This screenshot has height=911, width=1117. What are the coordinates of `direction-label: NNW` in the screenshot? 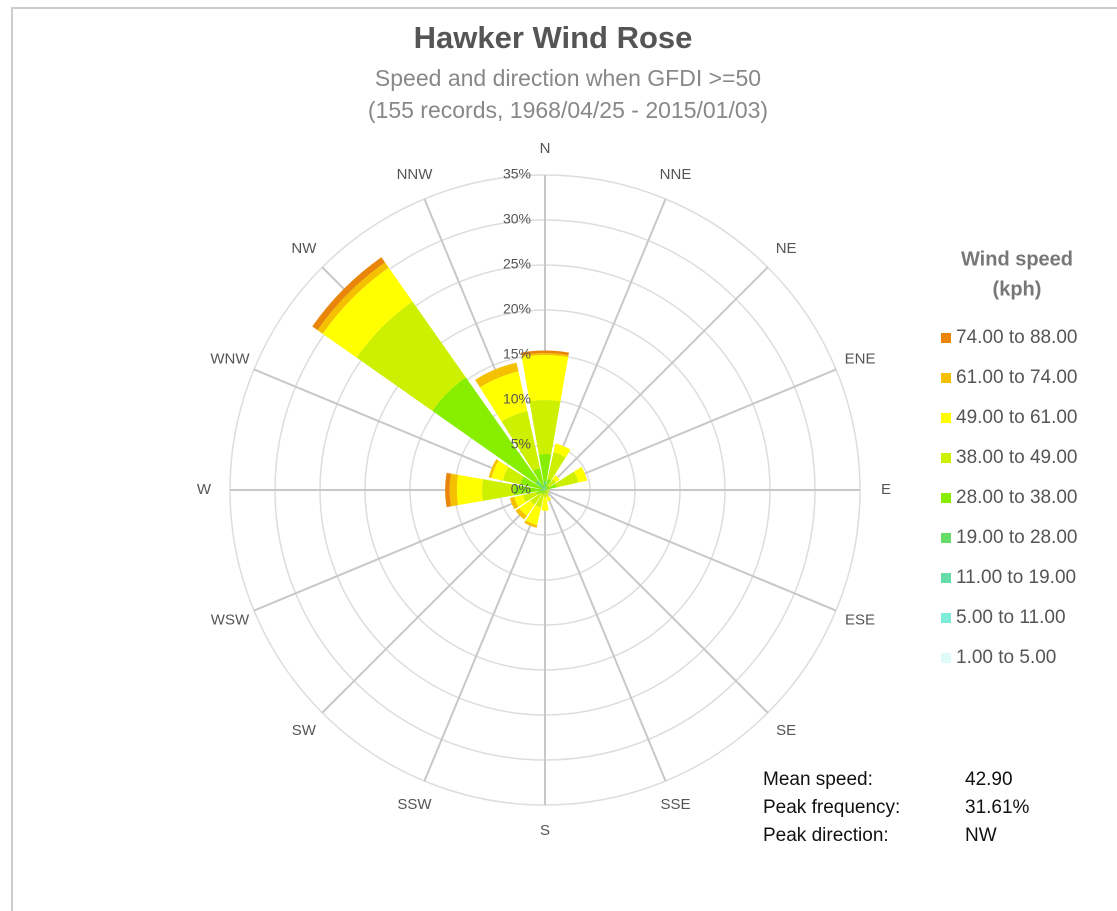 It's located at (415, 174).